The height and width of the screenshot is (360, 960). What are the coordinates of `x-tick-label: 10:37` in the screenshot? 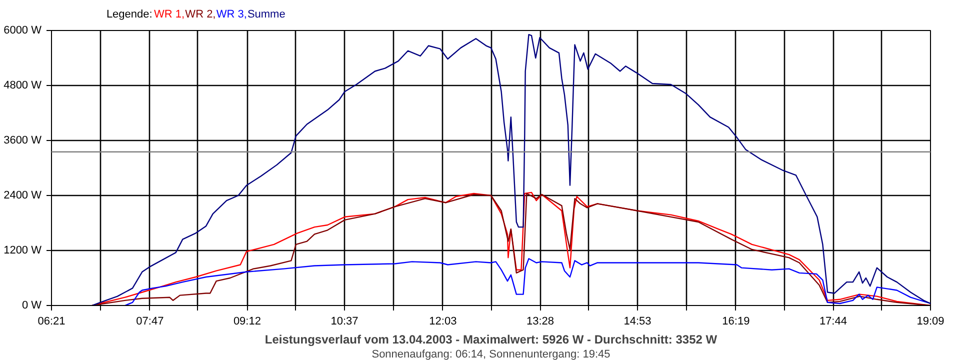 It's located at (344, 322).